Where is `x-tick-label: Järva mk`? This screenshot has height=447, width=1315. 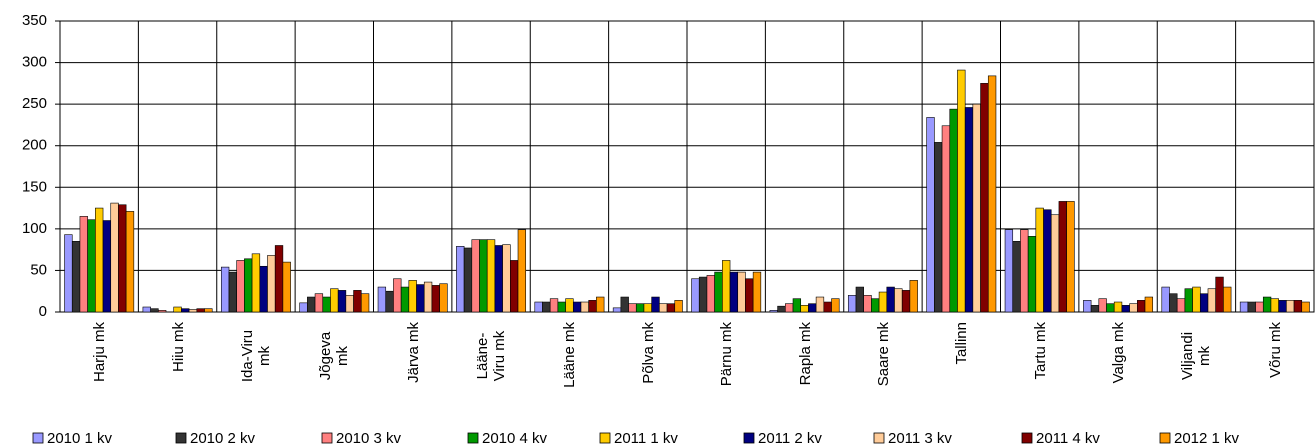 x-tick-label: Järva mk is located at coordinates (413, 352).